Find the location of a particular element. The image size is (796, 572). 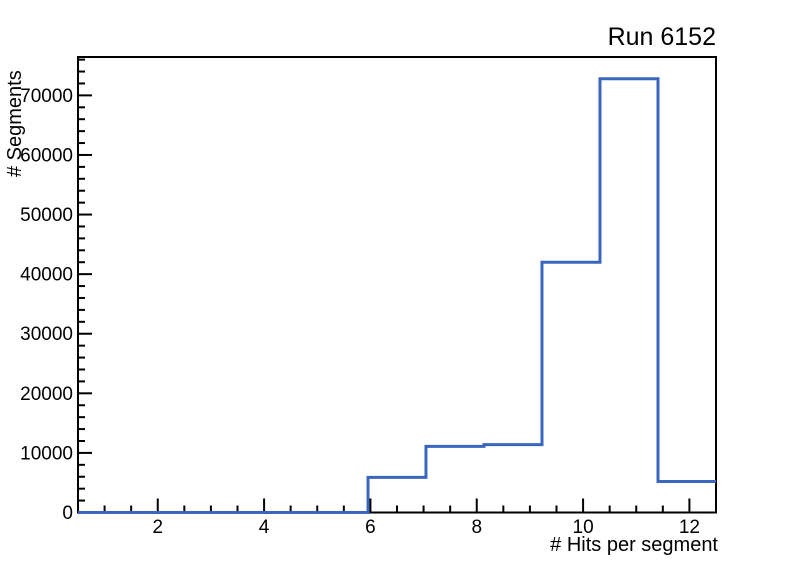

y-tick-label: 20000 is located at coordinates (46, 394).